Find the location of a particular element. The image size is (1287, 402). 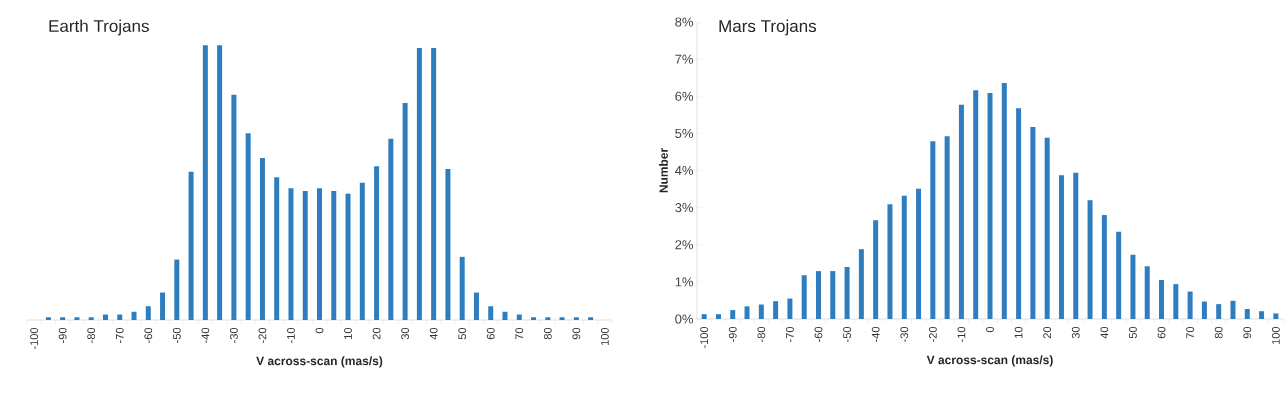

y-tick-label: 5% is located at coordinates (684, 133).